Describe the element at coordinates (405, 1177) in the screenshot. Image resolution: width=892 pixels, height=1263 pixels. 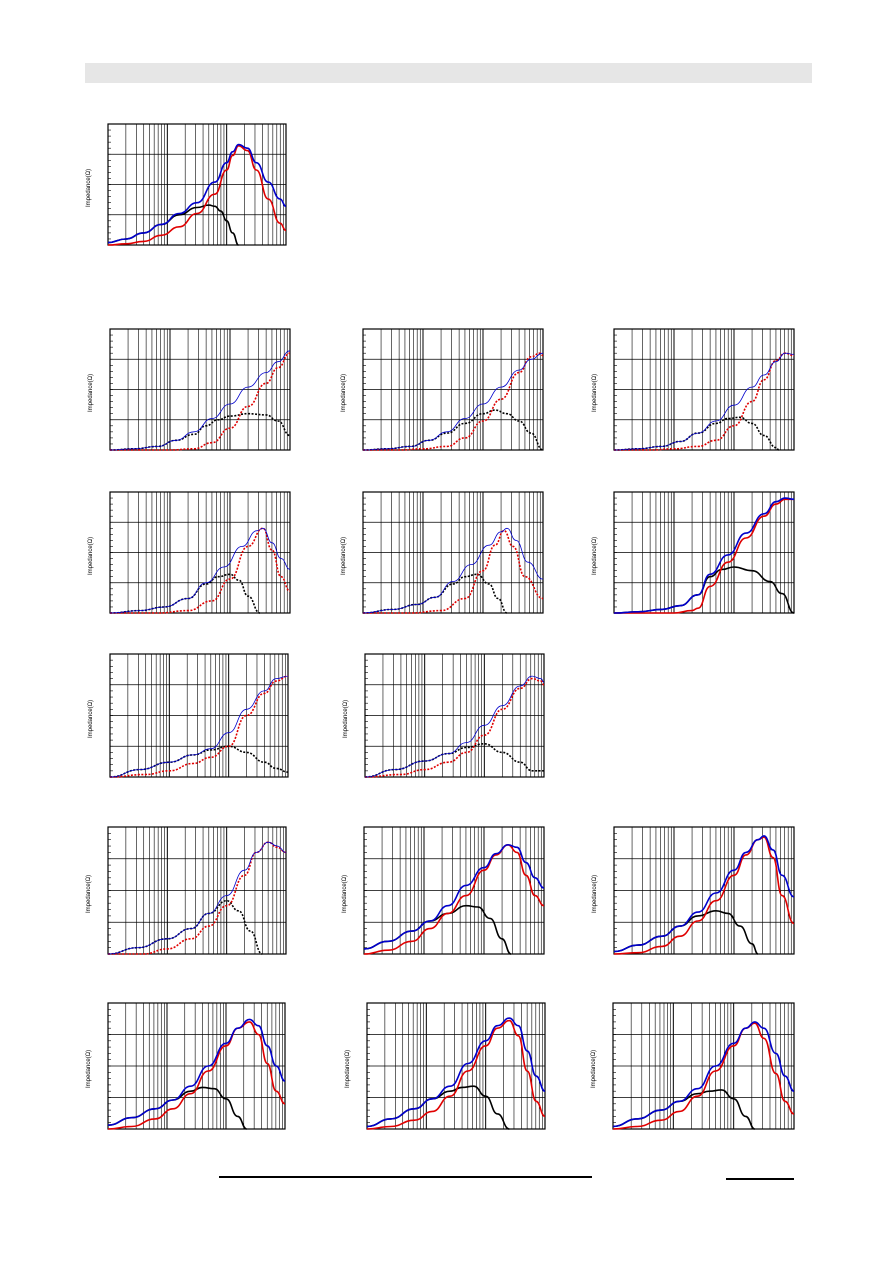
I see `footer-rule-left` at that location.